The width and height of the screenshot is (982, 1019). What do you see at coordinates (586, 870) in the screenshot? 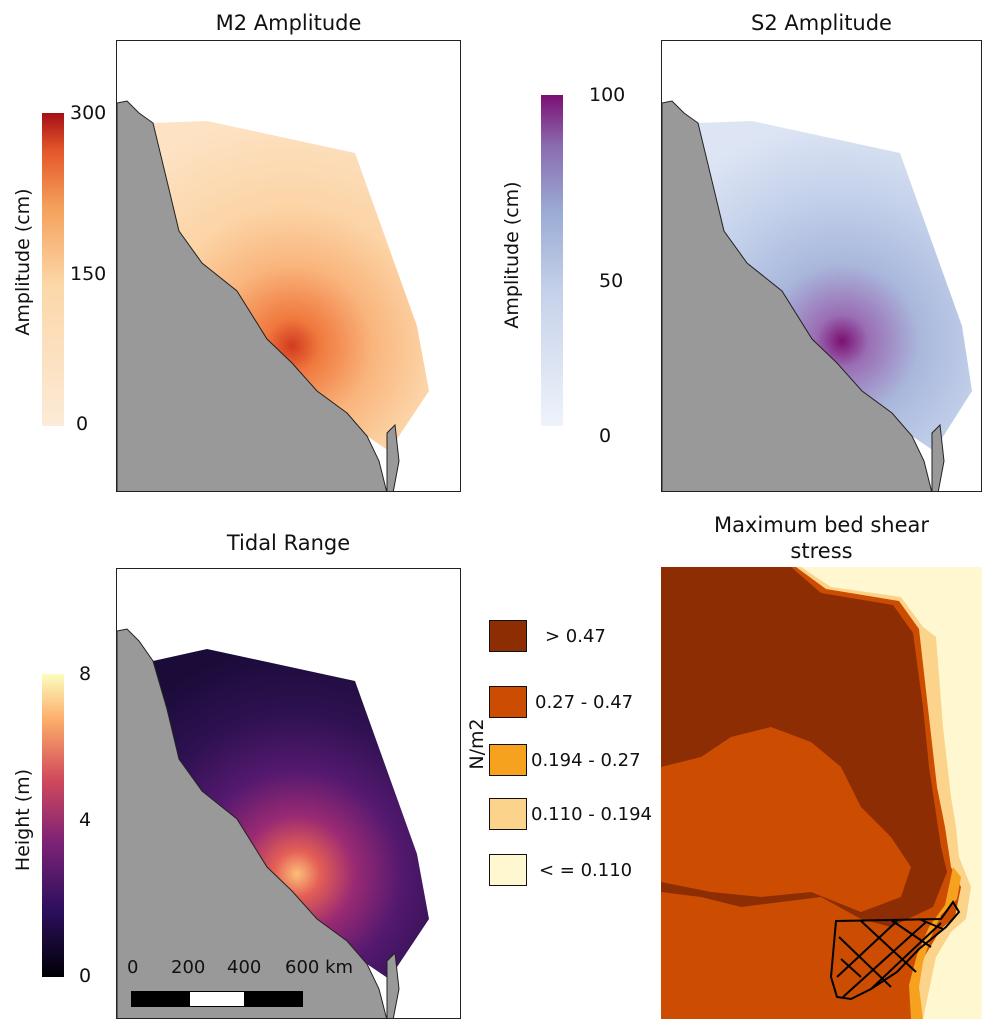
I see `legend-label-5: < = 0.110` at bounding box center [586, 870].